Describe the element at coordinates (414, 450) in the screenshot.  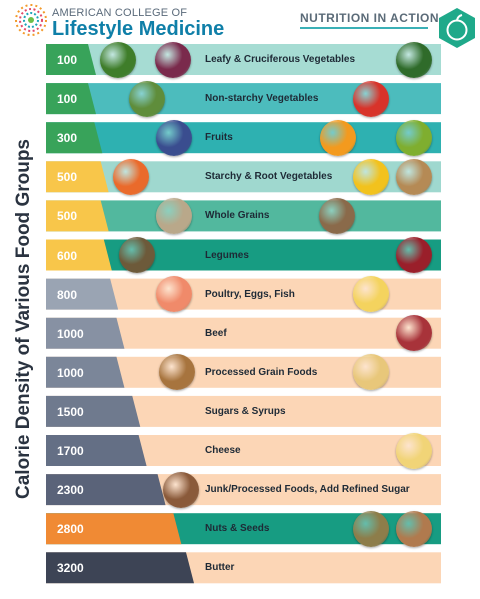
I see `swiss-cheese-icon` at that location.